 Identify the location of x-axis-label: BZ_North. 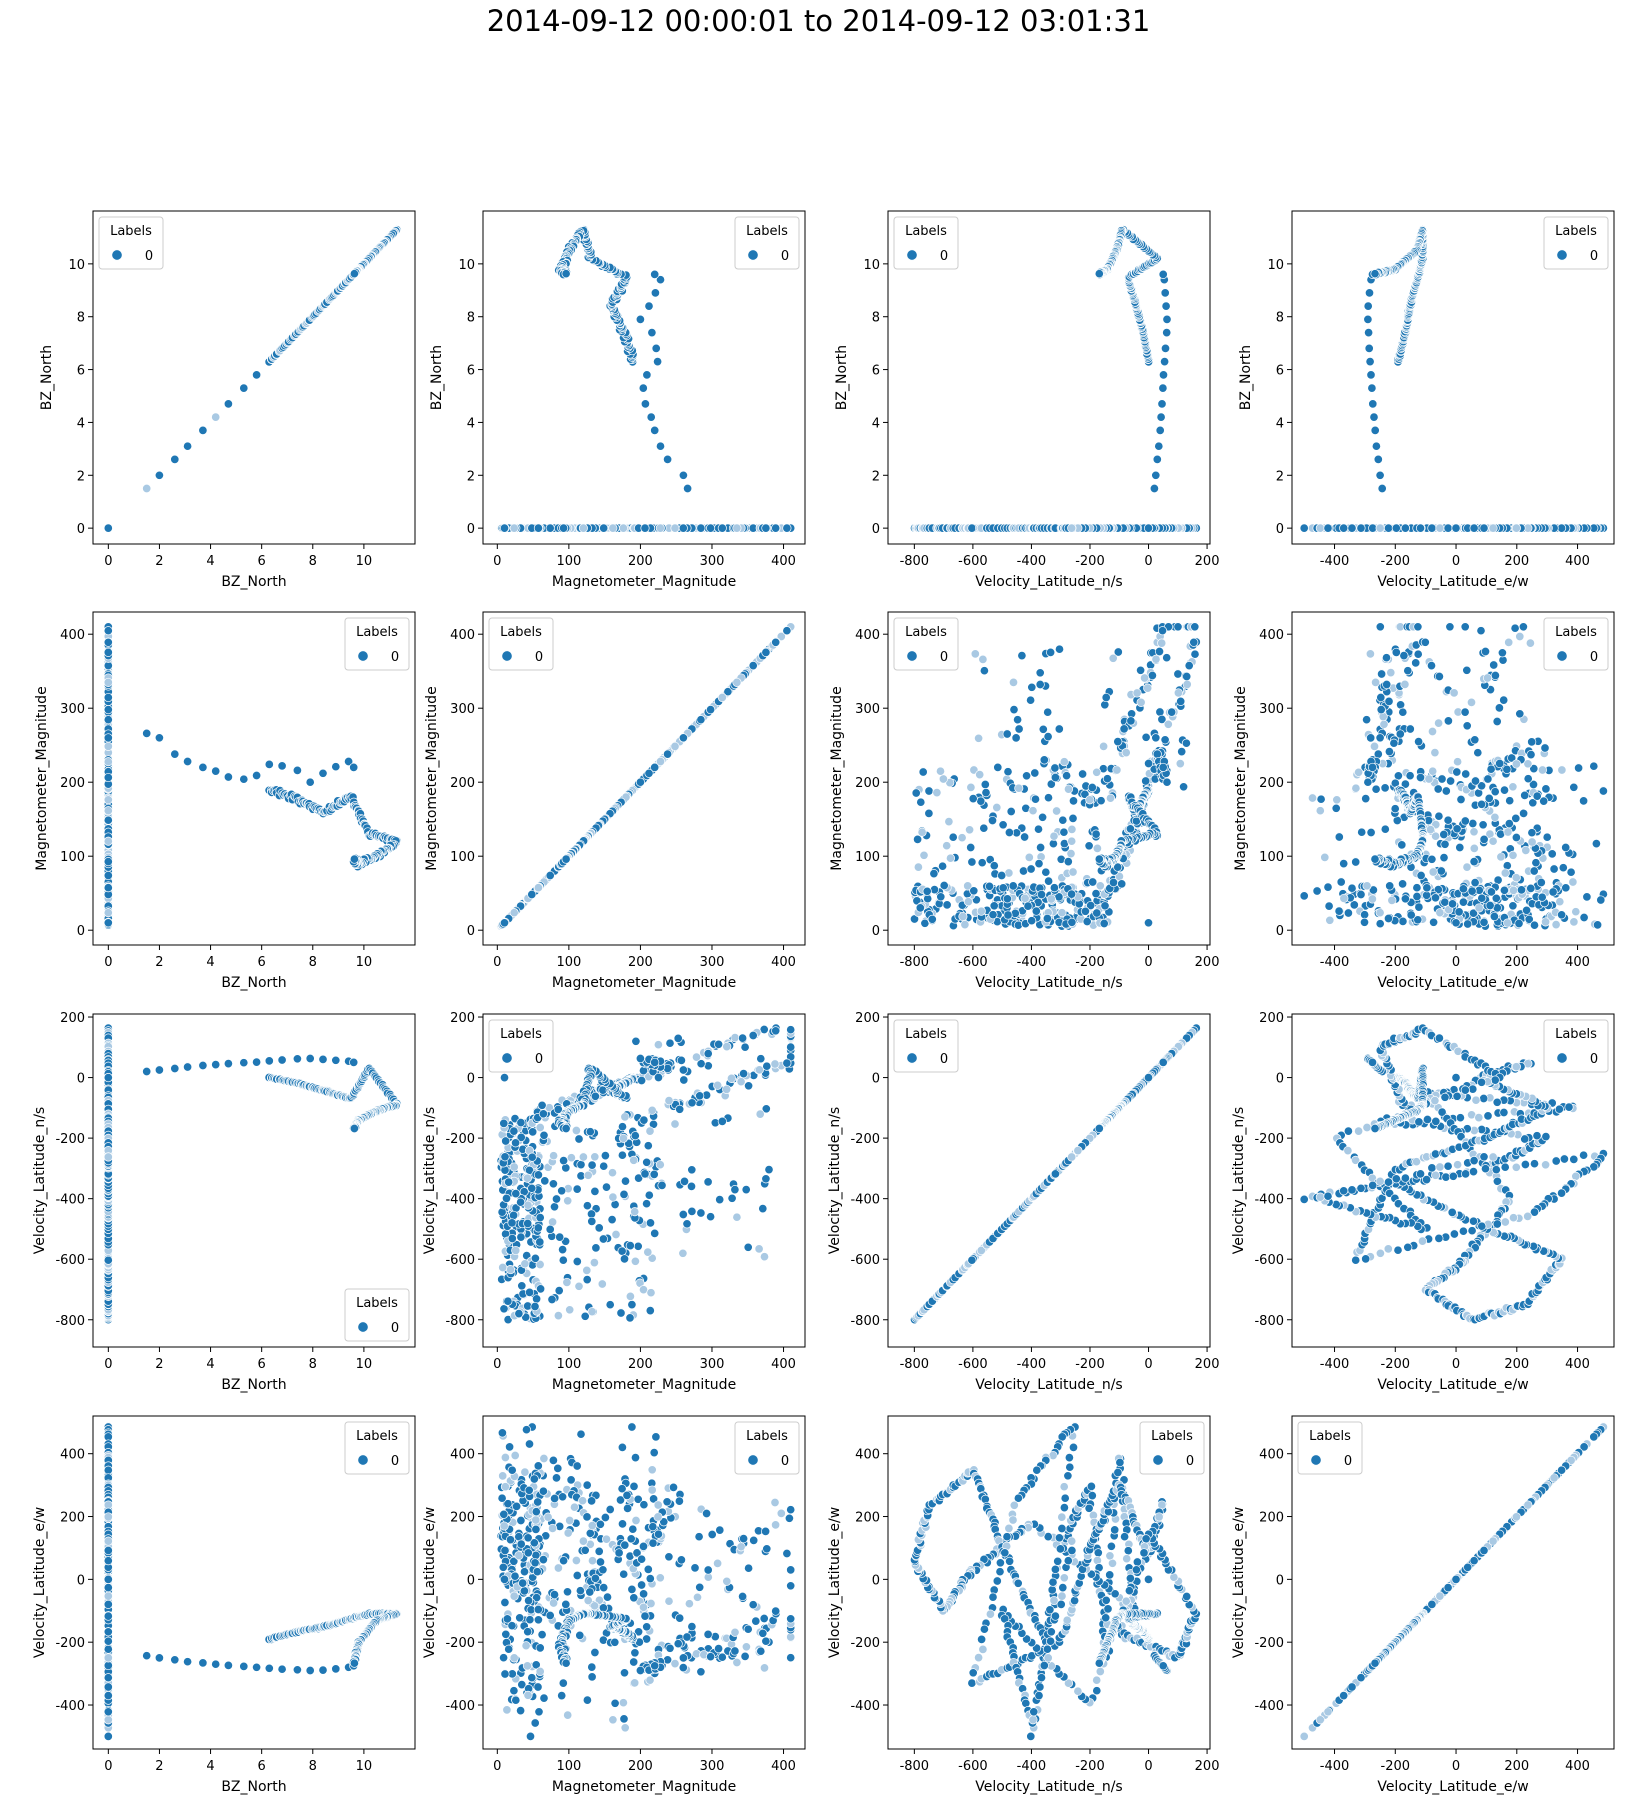
(253, 582).